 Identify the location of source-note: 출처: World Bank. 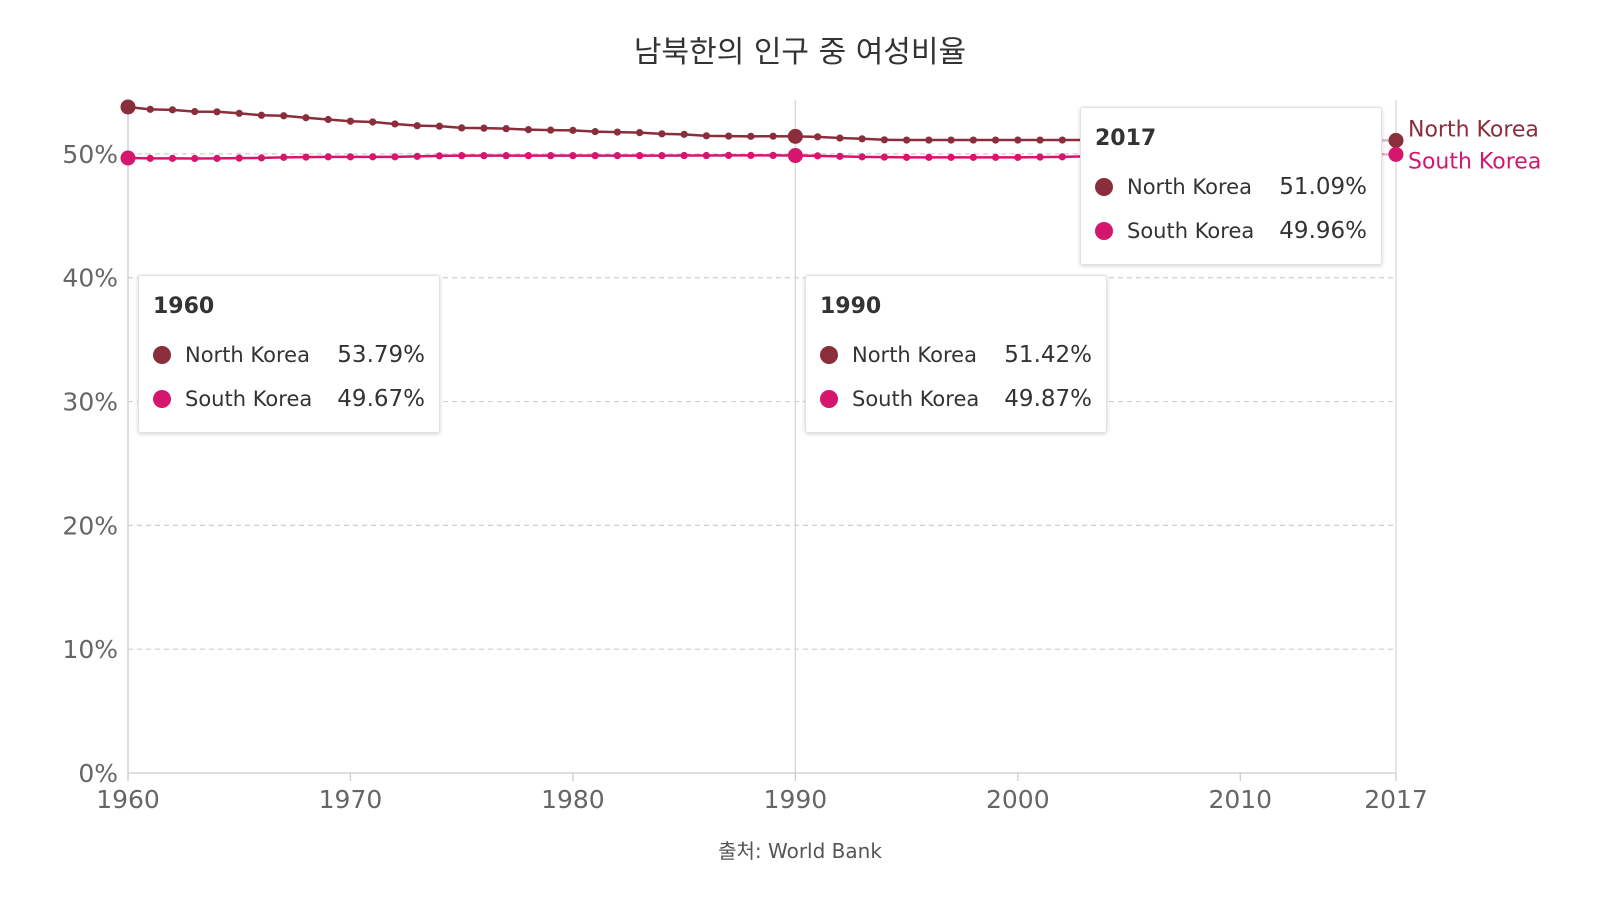
(800, 851).